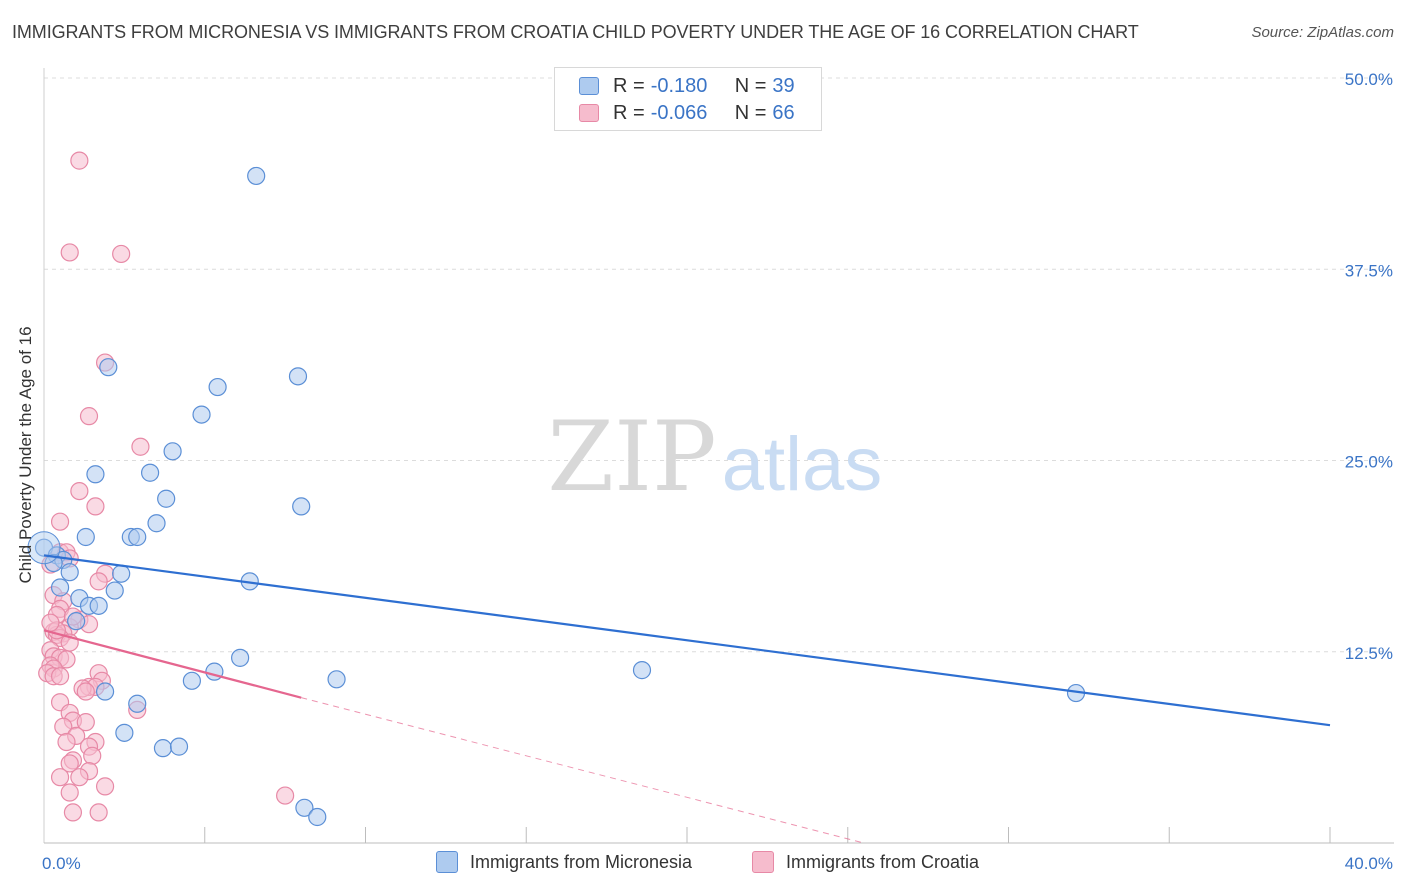 This screenshot has width=1406, height=892. What do you see at coordinates (589, 113) in the screenshot?
I see `croatia-swatch` at bounding box center [589, 113].